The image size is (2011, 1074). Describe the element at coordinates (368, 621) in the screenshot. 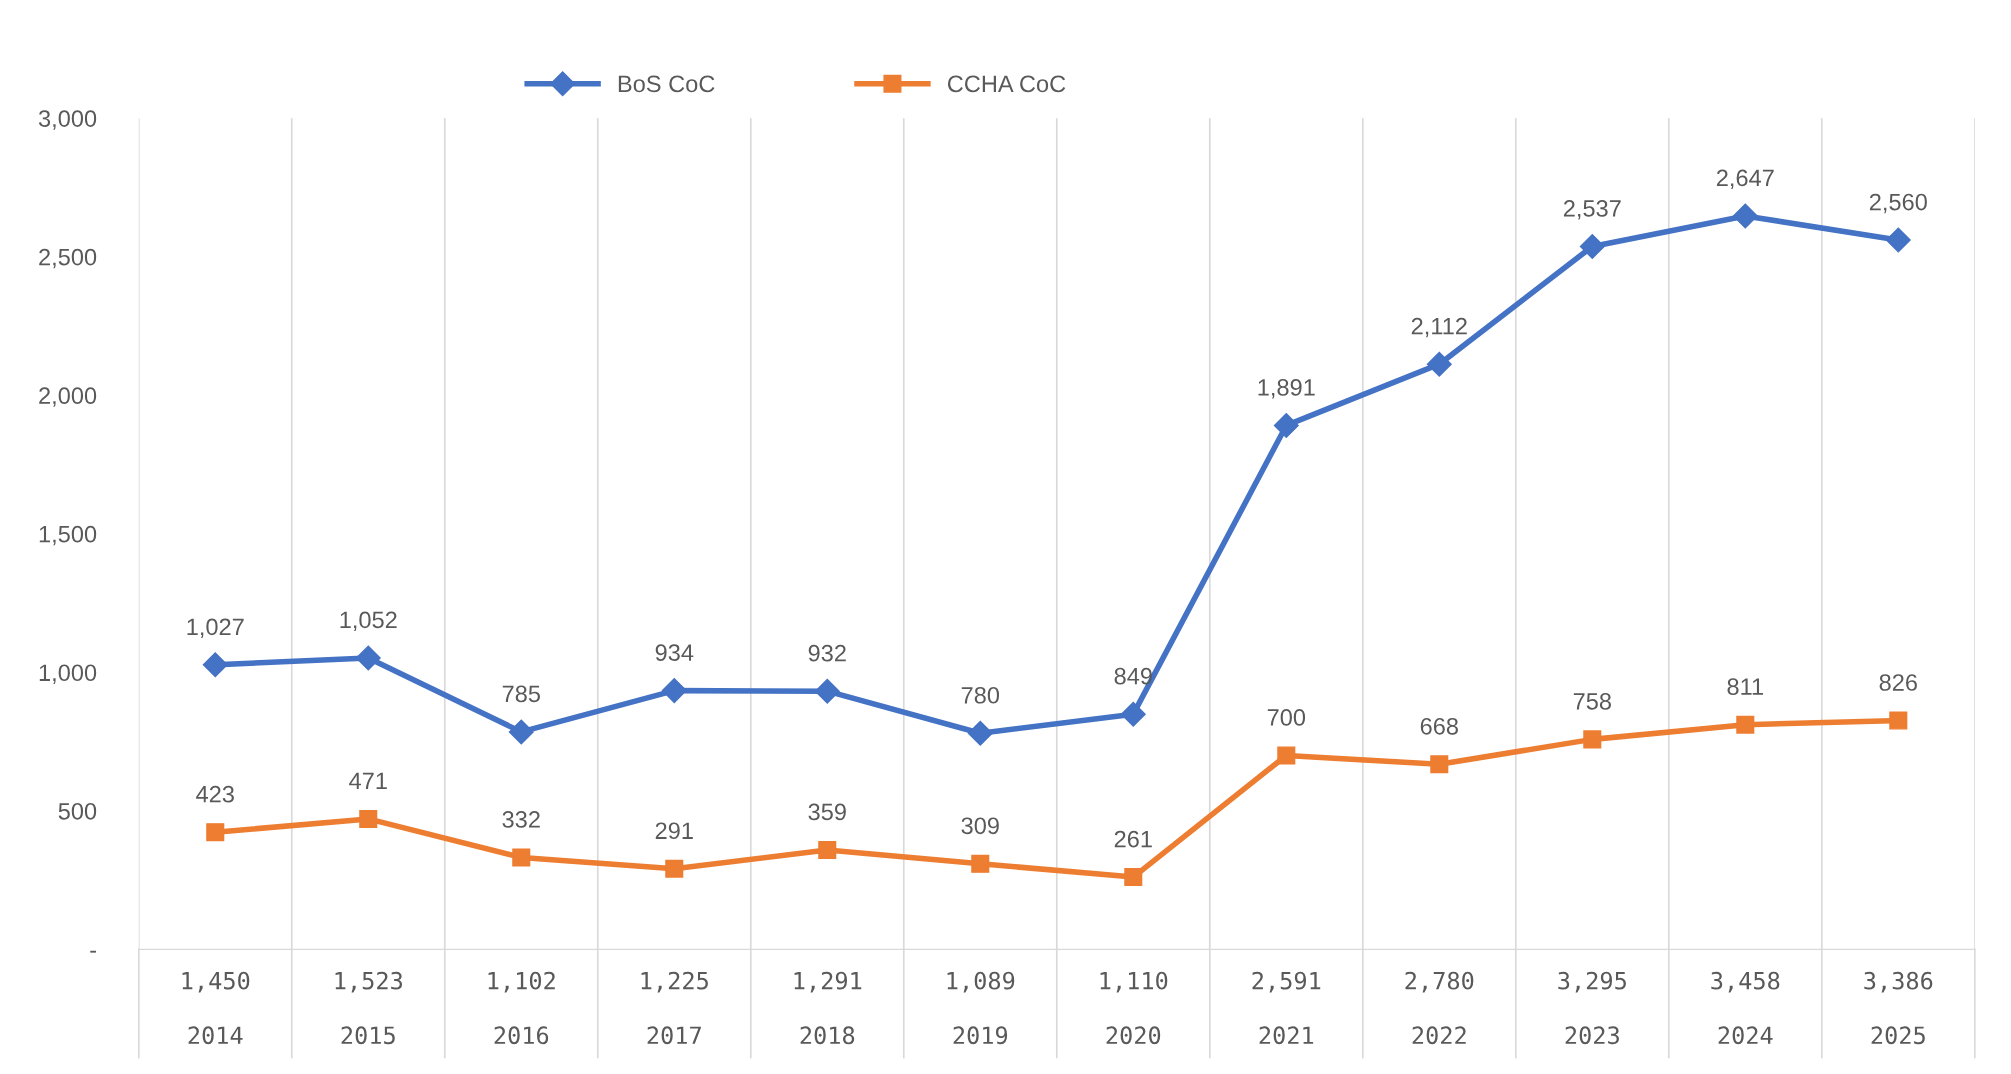

I see `data-label: 1,052` at that location.